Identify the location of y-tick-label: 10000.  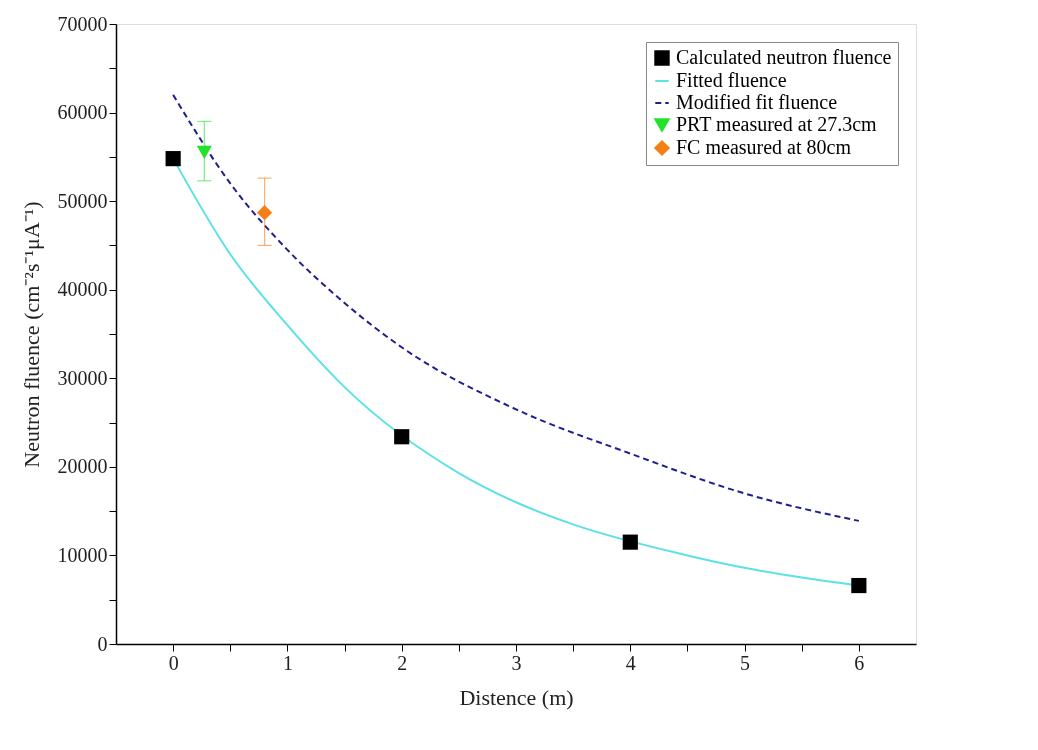
(82, 554).